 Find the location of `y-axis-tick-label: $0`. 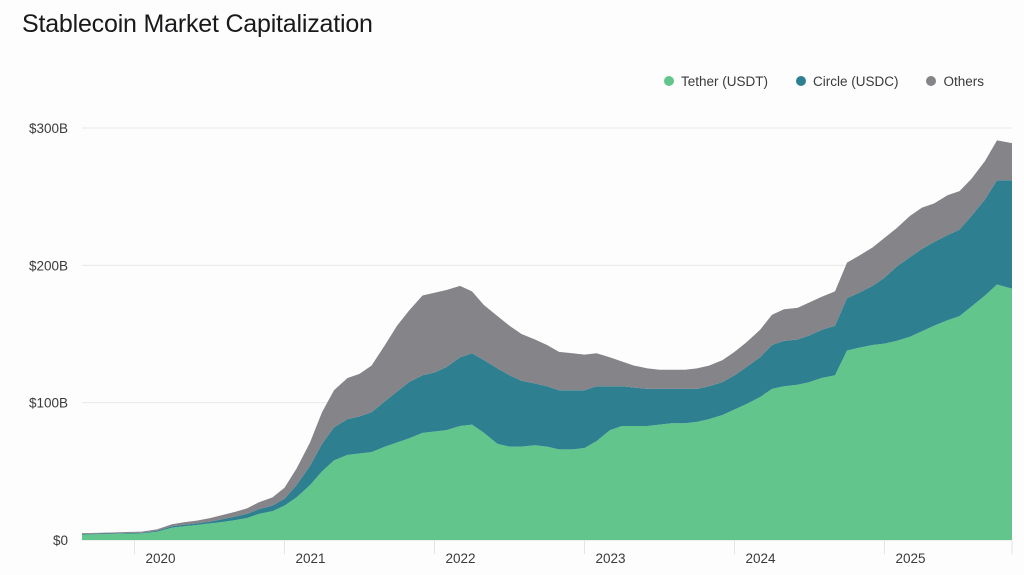

y-axis-tick-label: $0 is located at coordinates (60, 540).